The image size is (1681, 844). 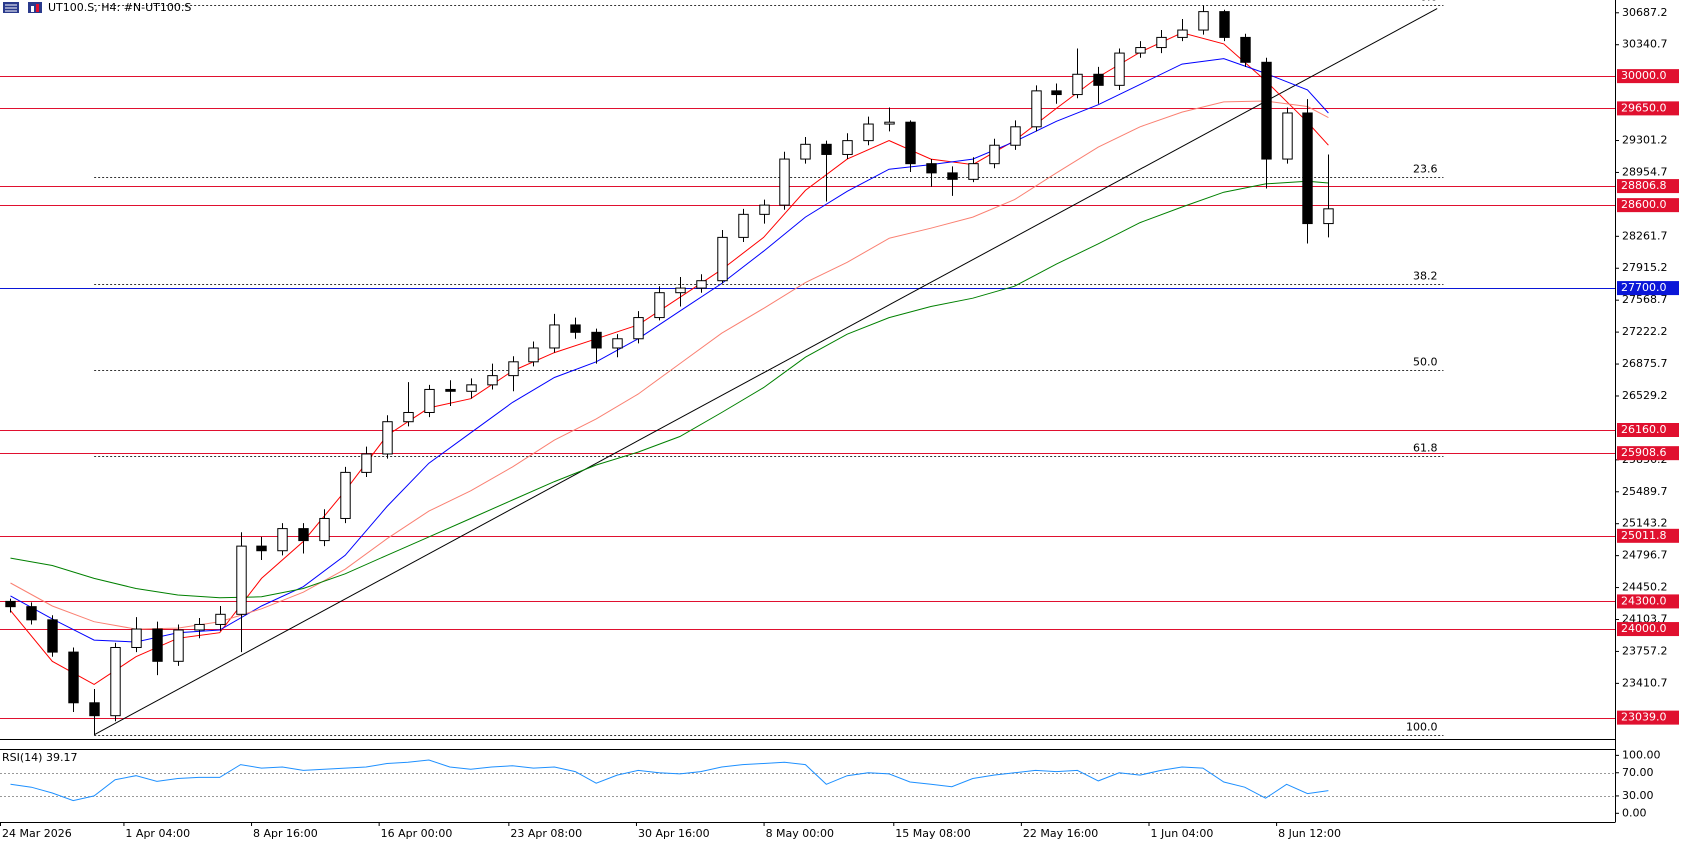 What do you see at coordinates (1644, 107) in the screenshot?
I see `level-label: 29650.0` at bounding box center [1644, 107].